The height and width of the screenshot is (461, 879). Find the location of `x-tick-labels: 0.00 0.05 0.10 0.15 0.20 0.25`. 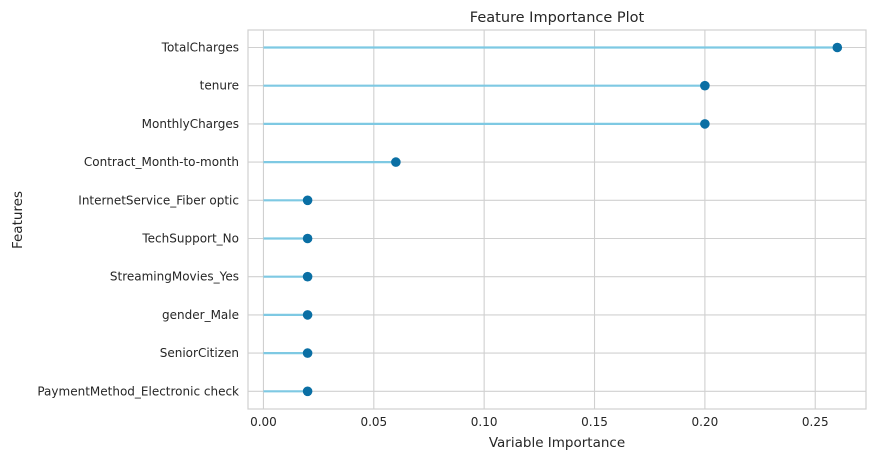

x-tick-labels: 0.00 0.05 0.10 0.15 0.20 0.25 is located at coordinates (539, 422).